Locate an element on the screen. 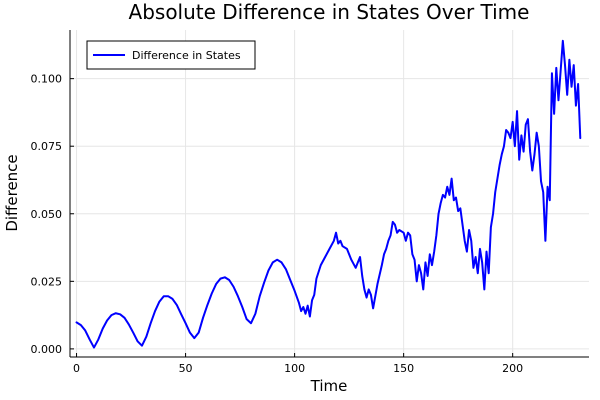  x-tick-label: 0 is located at coordinates (76, 368).